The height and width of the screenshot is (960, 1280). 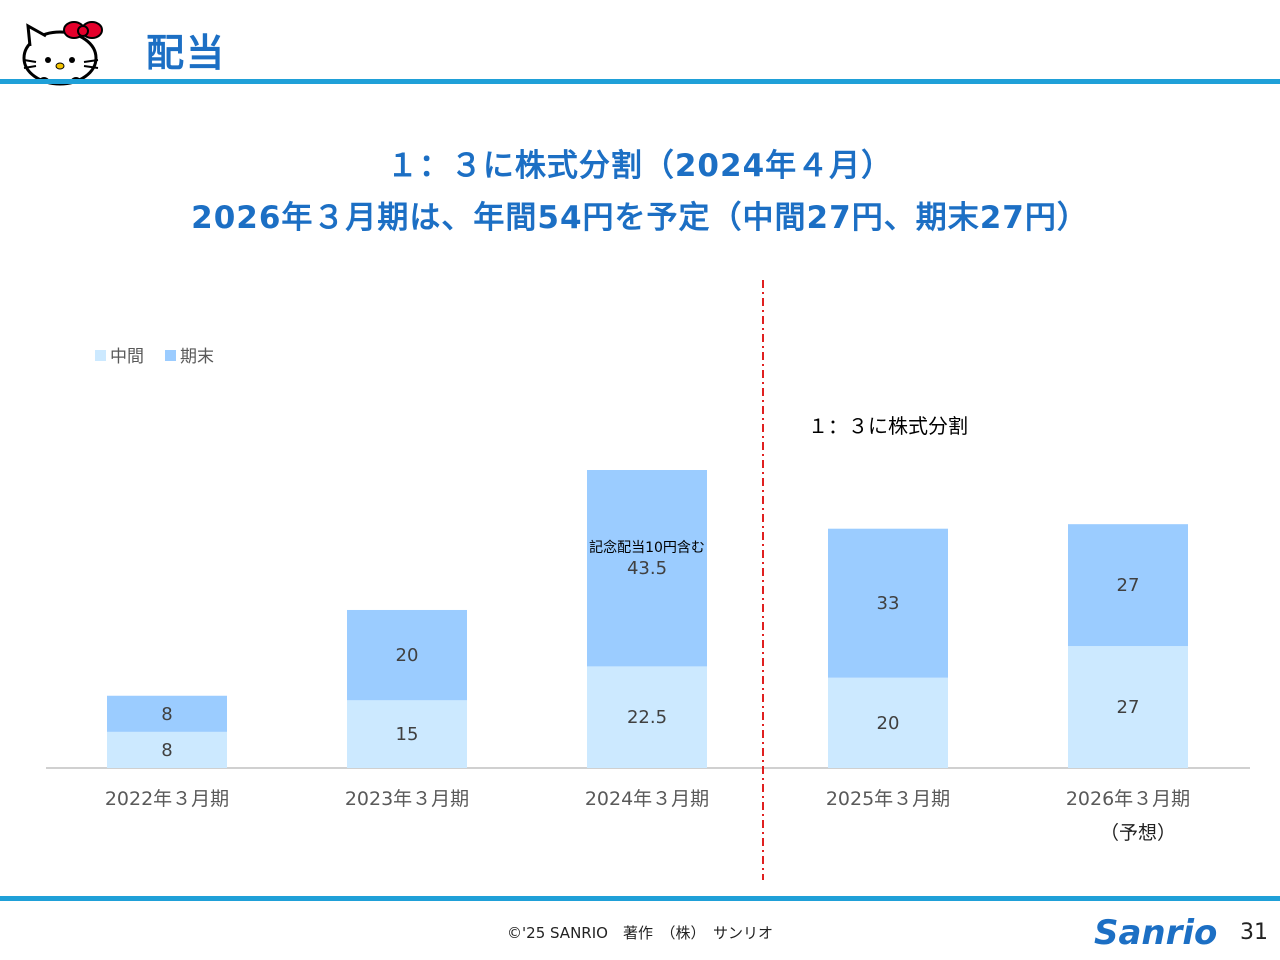 What do you see at coordinates (1254, 932) in the screenshot?
I see `page-number: 31` at bounding box center [1254, 932].